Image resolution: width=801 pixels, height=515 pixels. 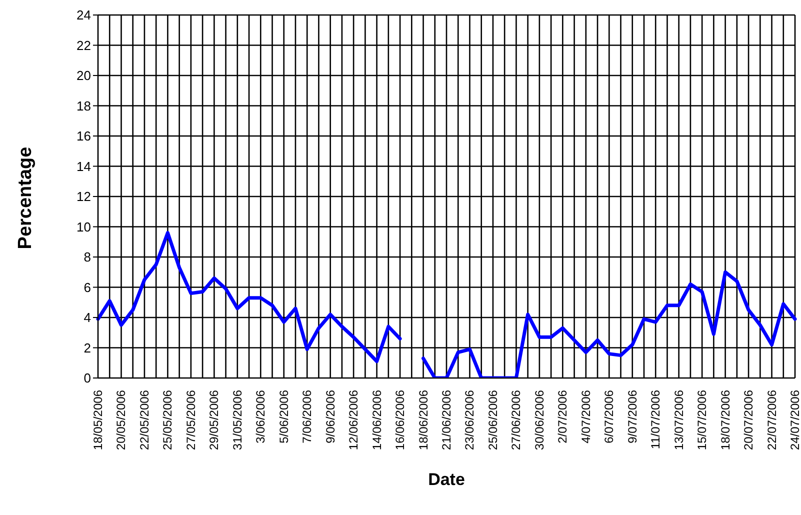 What do you see at coordinates (655, 420) in the screenshot?
I see `x-tick-label: 11/07/2006` at bounding box center [655, 420].